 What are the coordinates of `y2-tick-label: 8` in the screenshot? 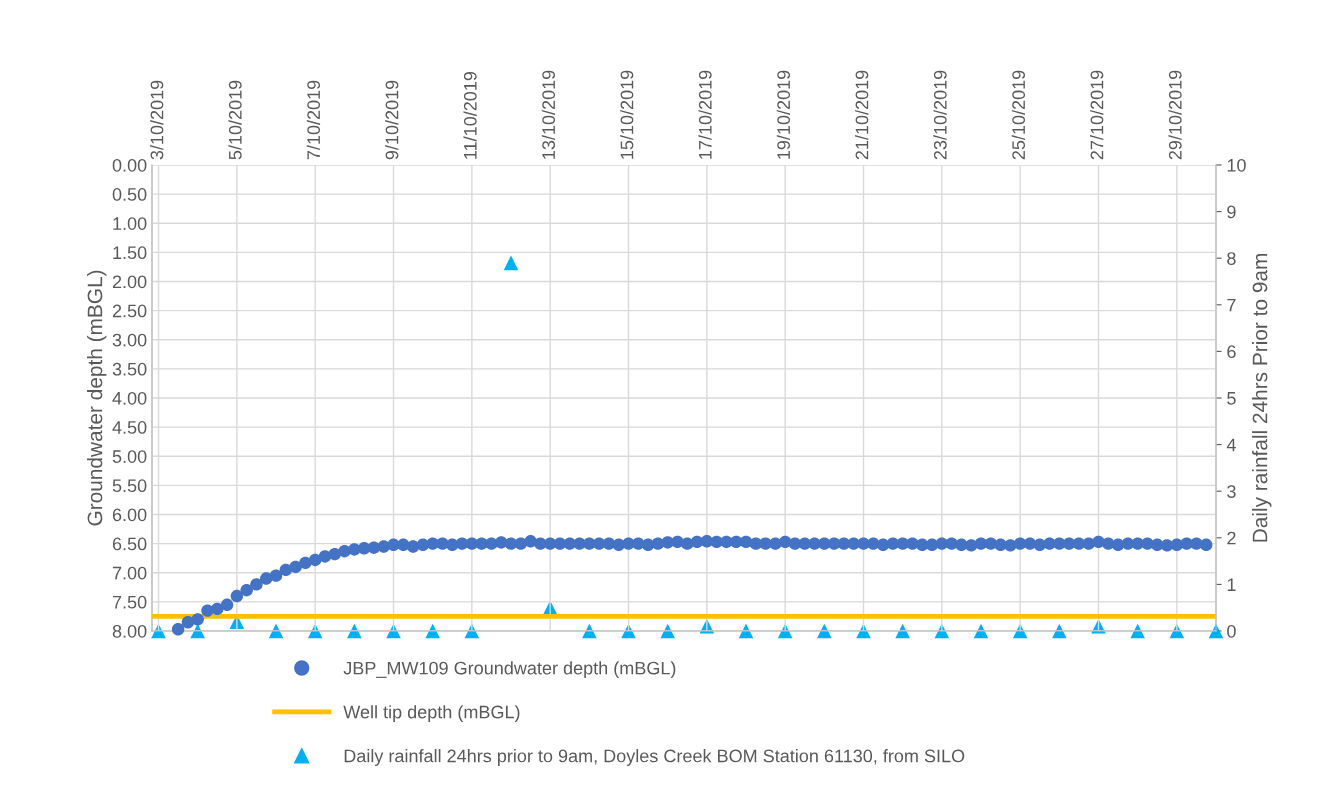 It's located at (1231, 258).